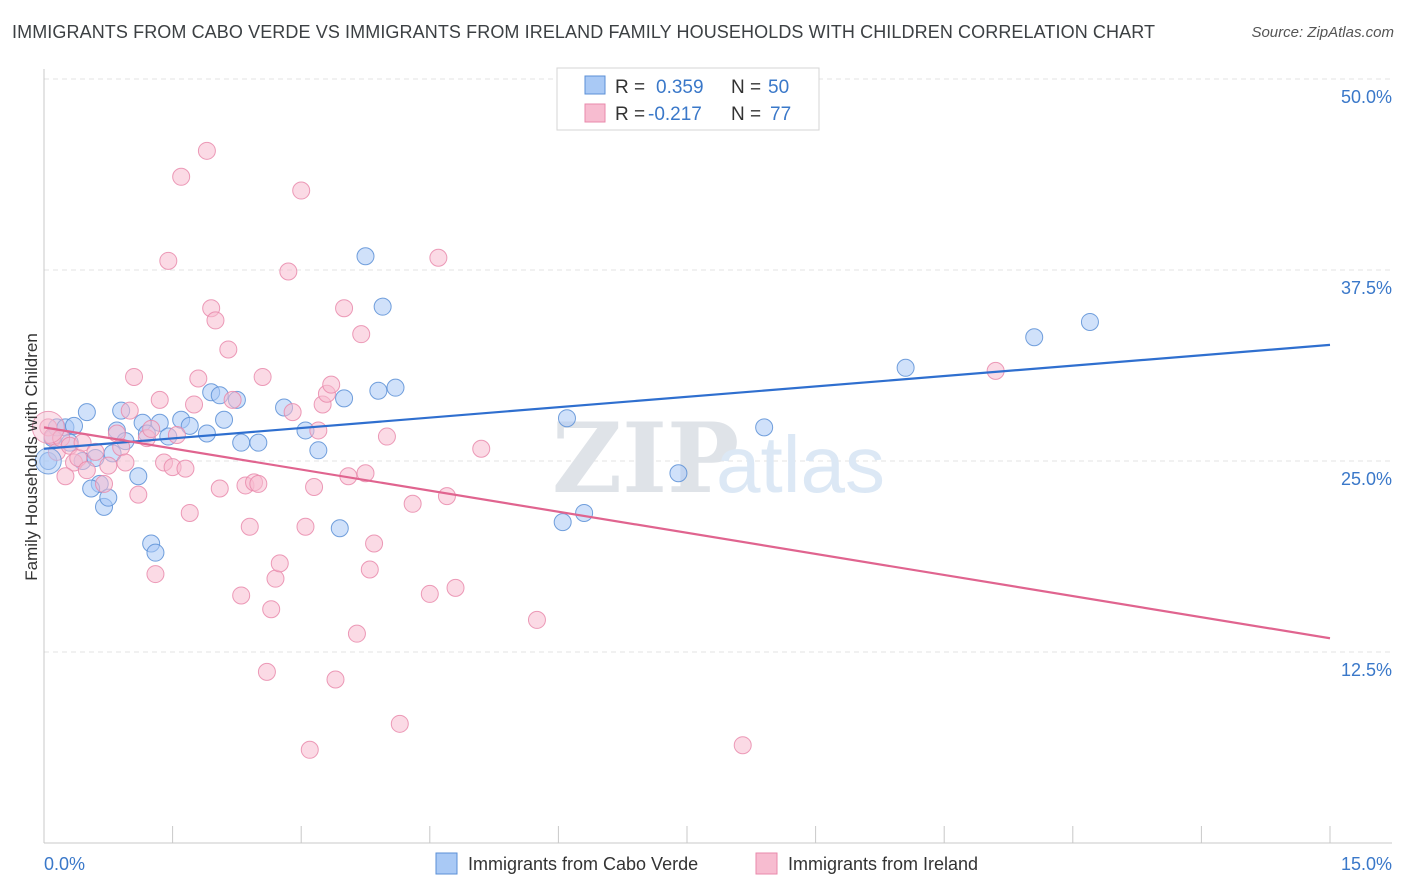  What do you see at coordinates (675, 114) in the screenshot?
I see `legend-r-value-ireland: -0.217` at bounding box center [675, 114].